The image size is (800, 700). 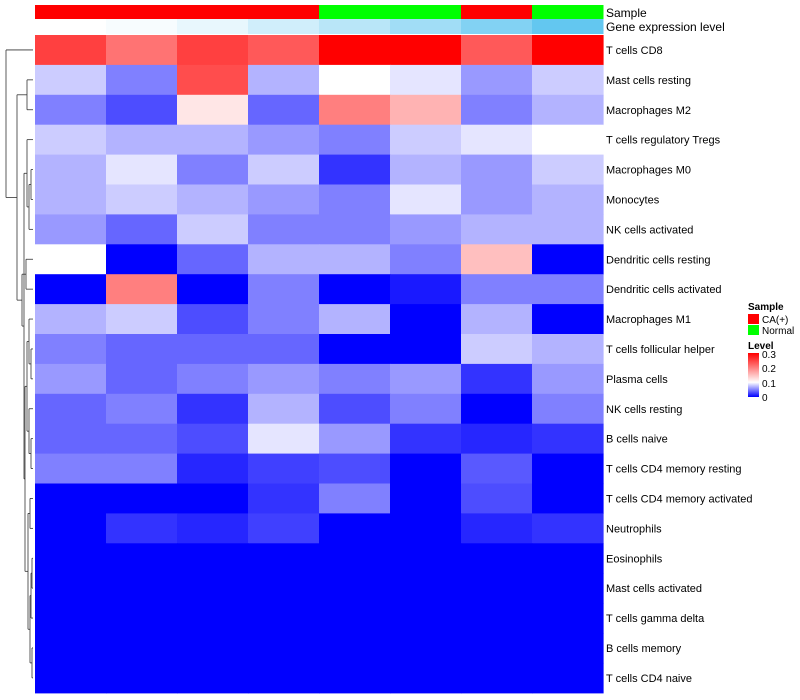 What do you see at coordinates (753, 330) in the screenshot?
I see `legend-swatch-normal` at bounding box center [753, 330].